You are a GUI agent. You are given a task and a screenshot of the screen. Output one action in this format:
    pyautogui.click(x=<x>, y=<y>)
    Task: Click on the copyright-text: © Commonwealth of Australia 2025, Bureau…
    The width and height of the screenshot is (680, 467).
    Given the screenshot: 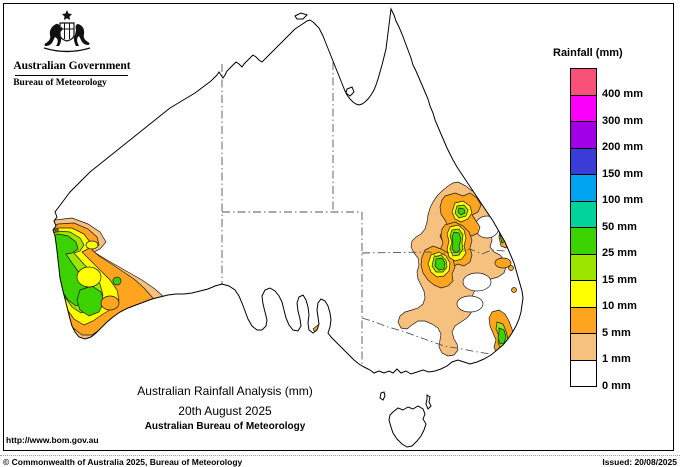 What is the action you would take?
    pyautogui.click(x=123, y=462)
    